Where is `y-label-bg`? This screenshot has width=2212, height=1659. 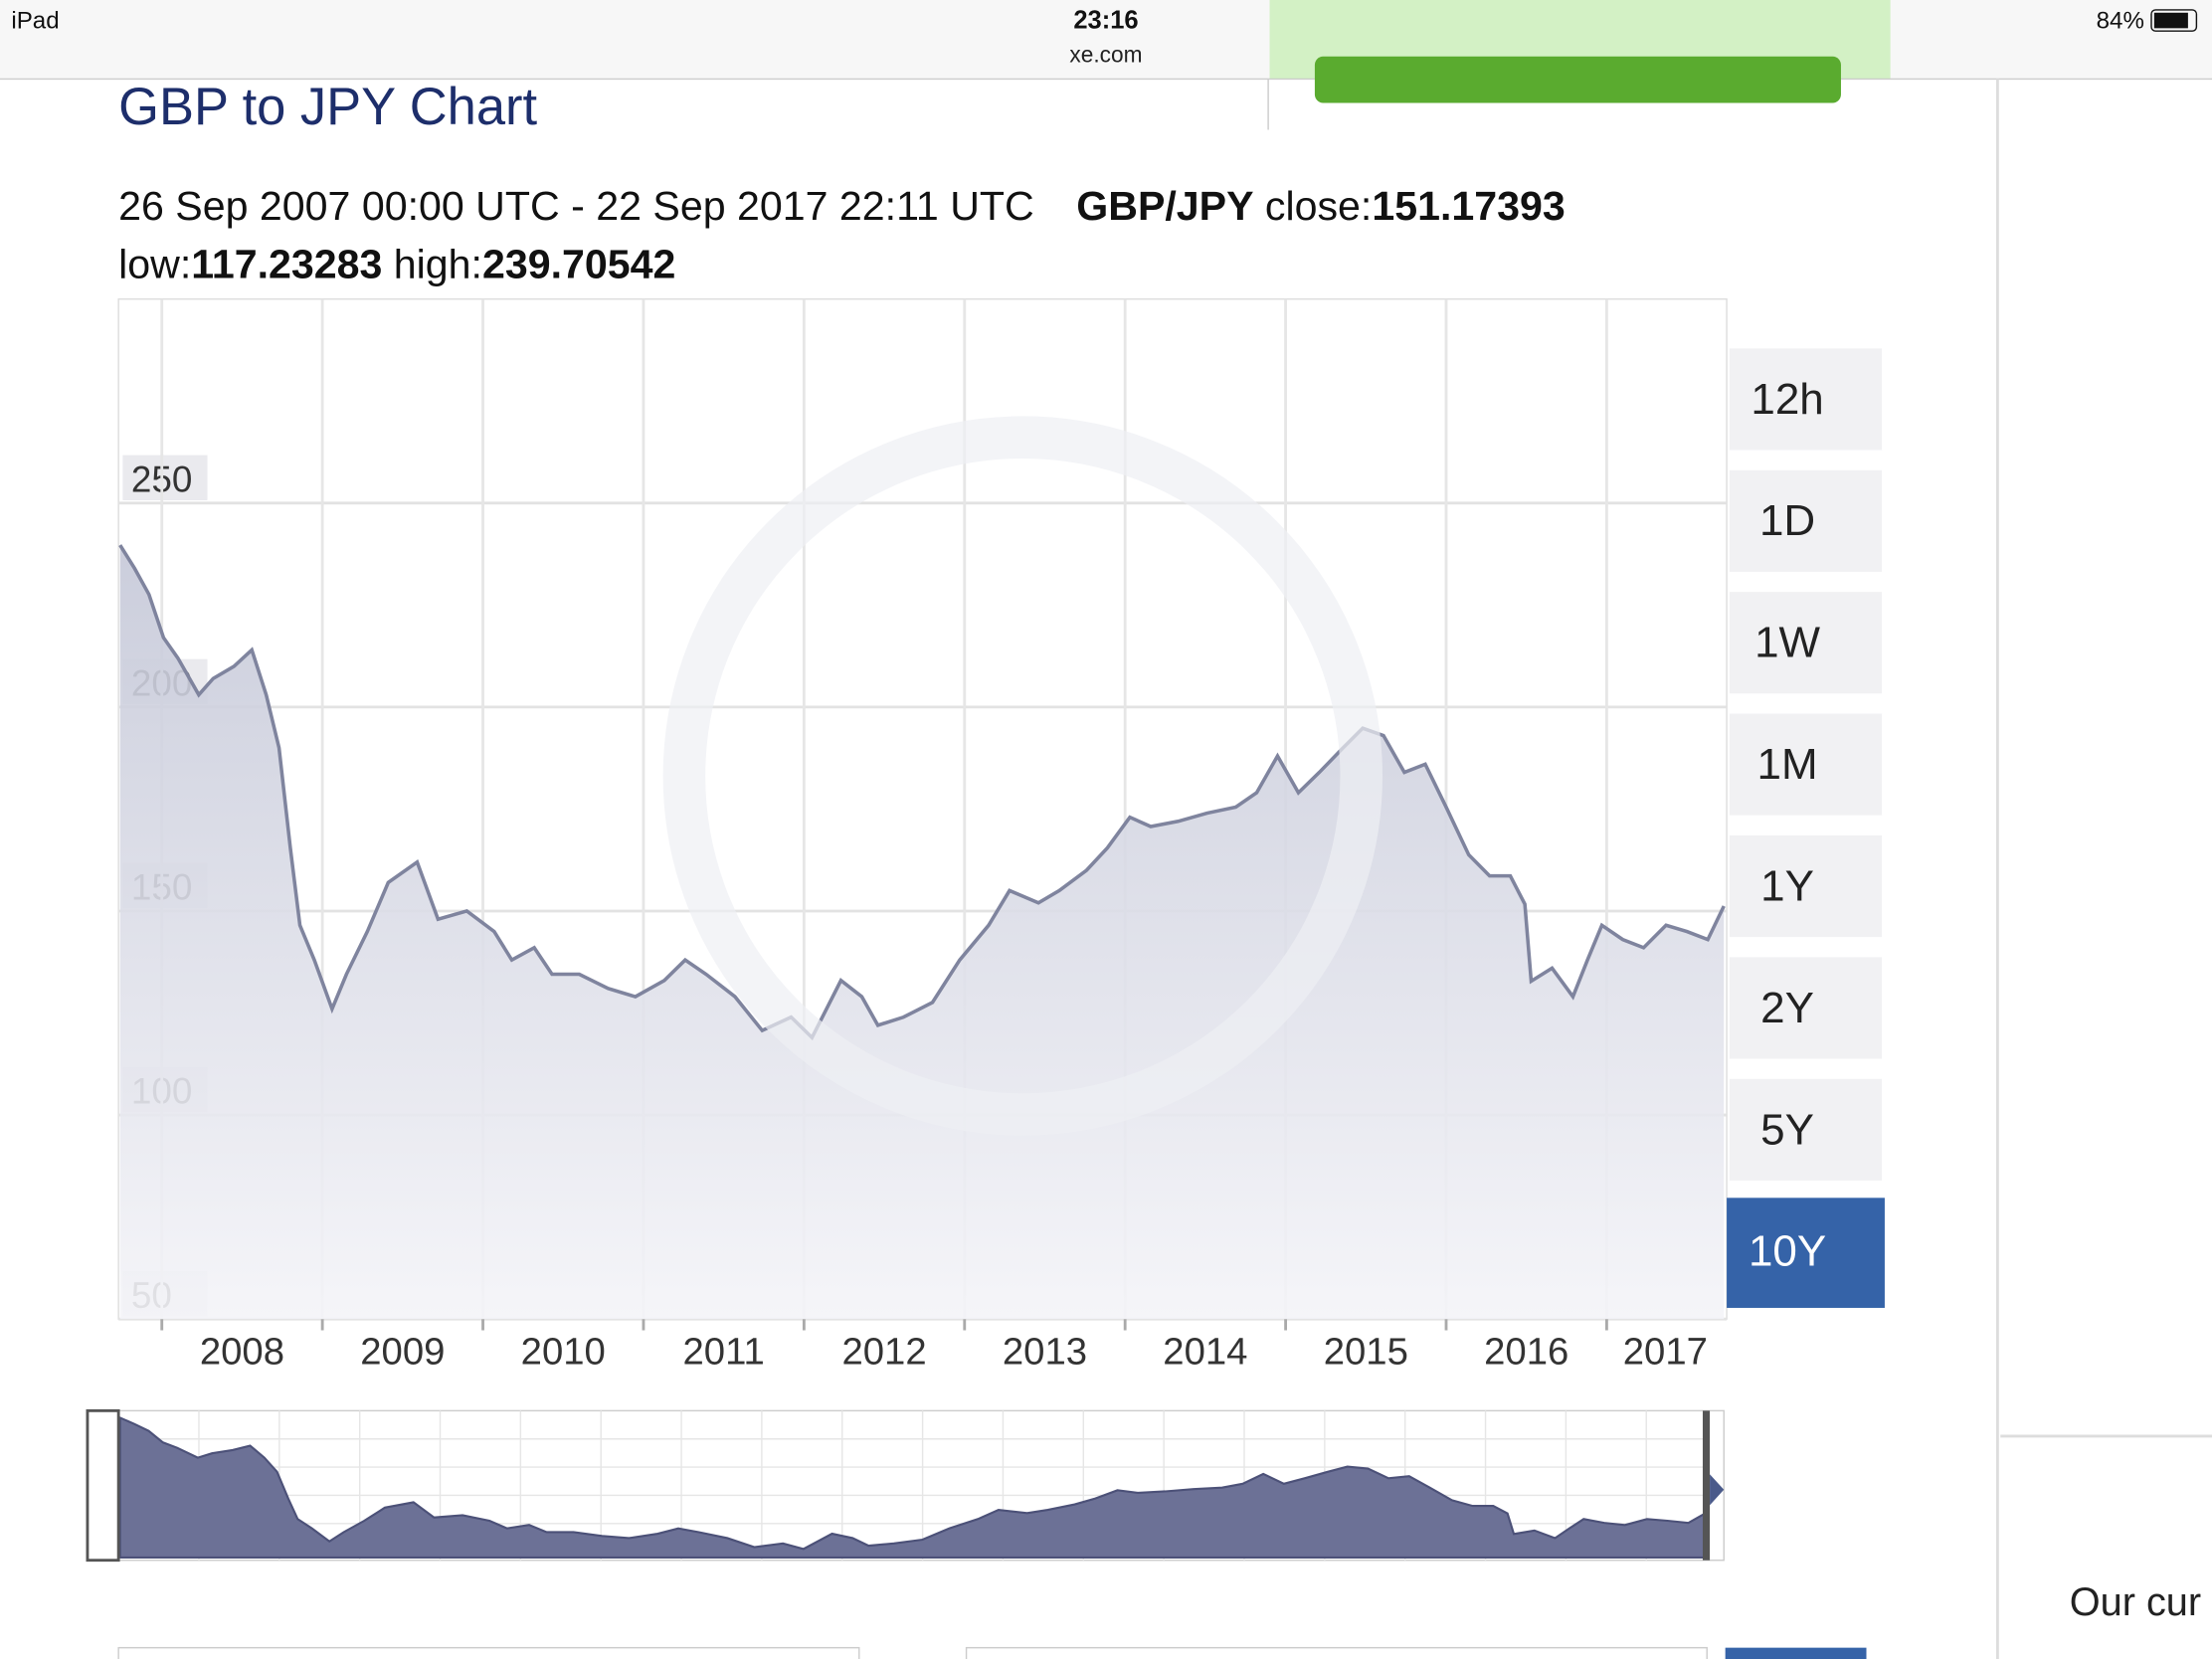
y-label-bg is located at coordinates (165, 477).